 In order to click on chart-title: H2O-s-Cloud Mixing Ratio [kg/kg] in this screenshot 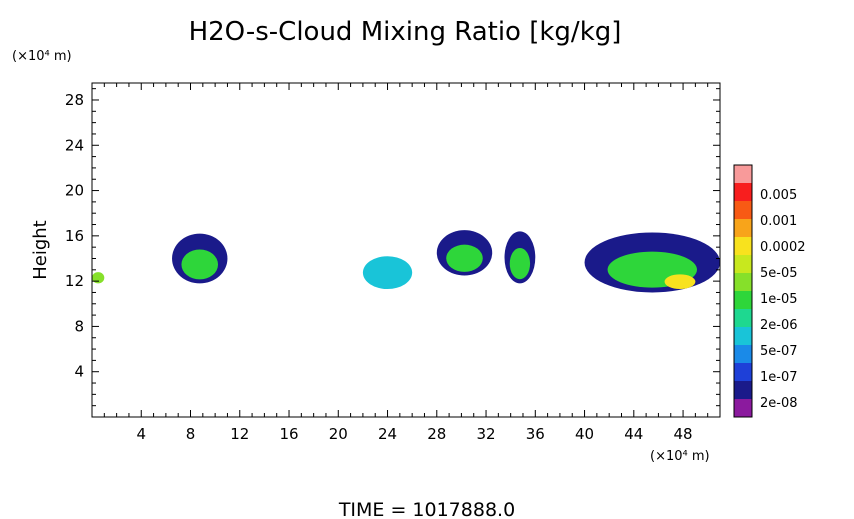, I will do `click(405, 32)`.